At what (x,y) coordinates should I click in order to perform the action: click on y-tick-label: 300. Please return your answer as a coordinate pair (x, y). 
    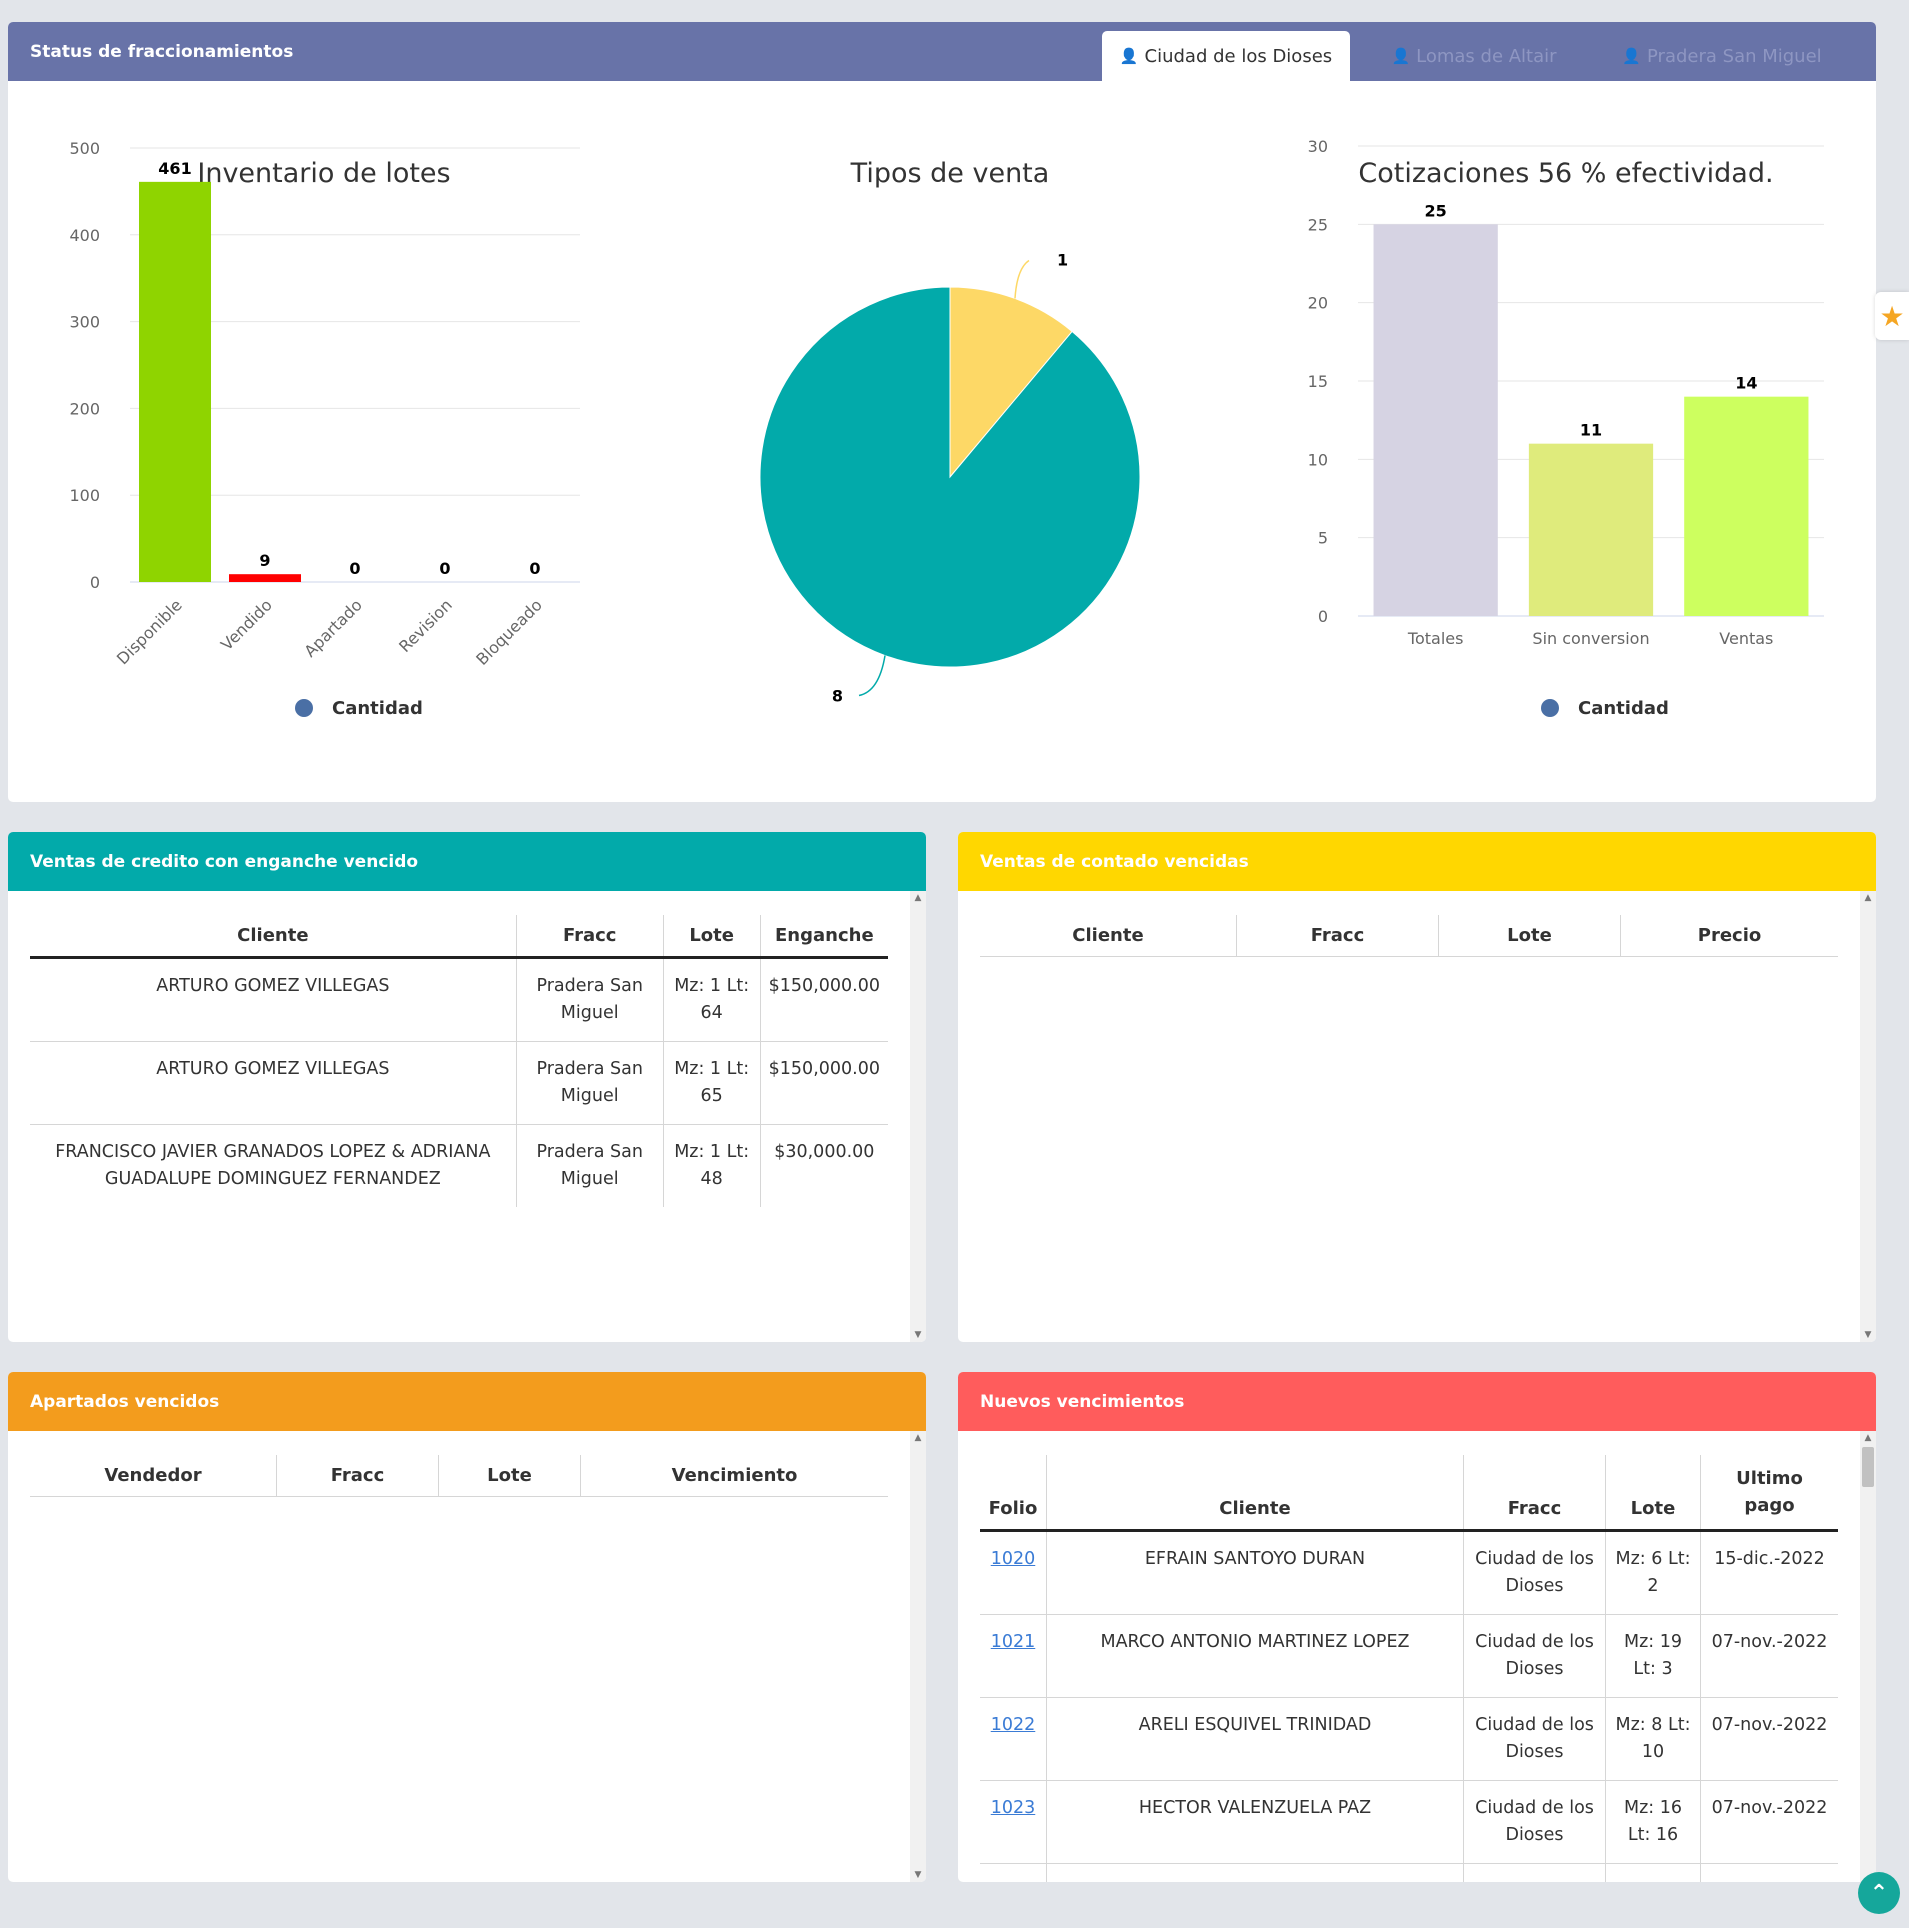
    Looking at the image, I should click on (84, 322).